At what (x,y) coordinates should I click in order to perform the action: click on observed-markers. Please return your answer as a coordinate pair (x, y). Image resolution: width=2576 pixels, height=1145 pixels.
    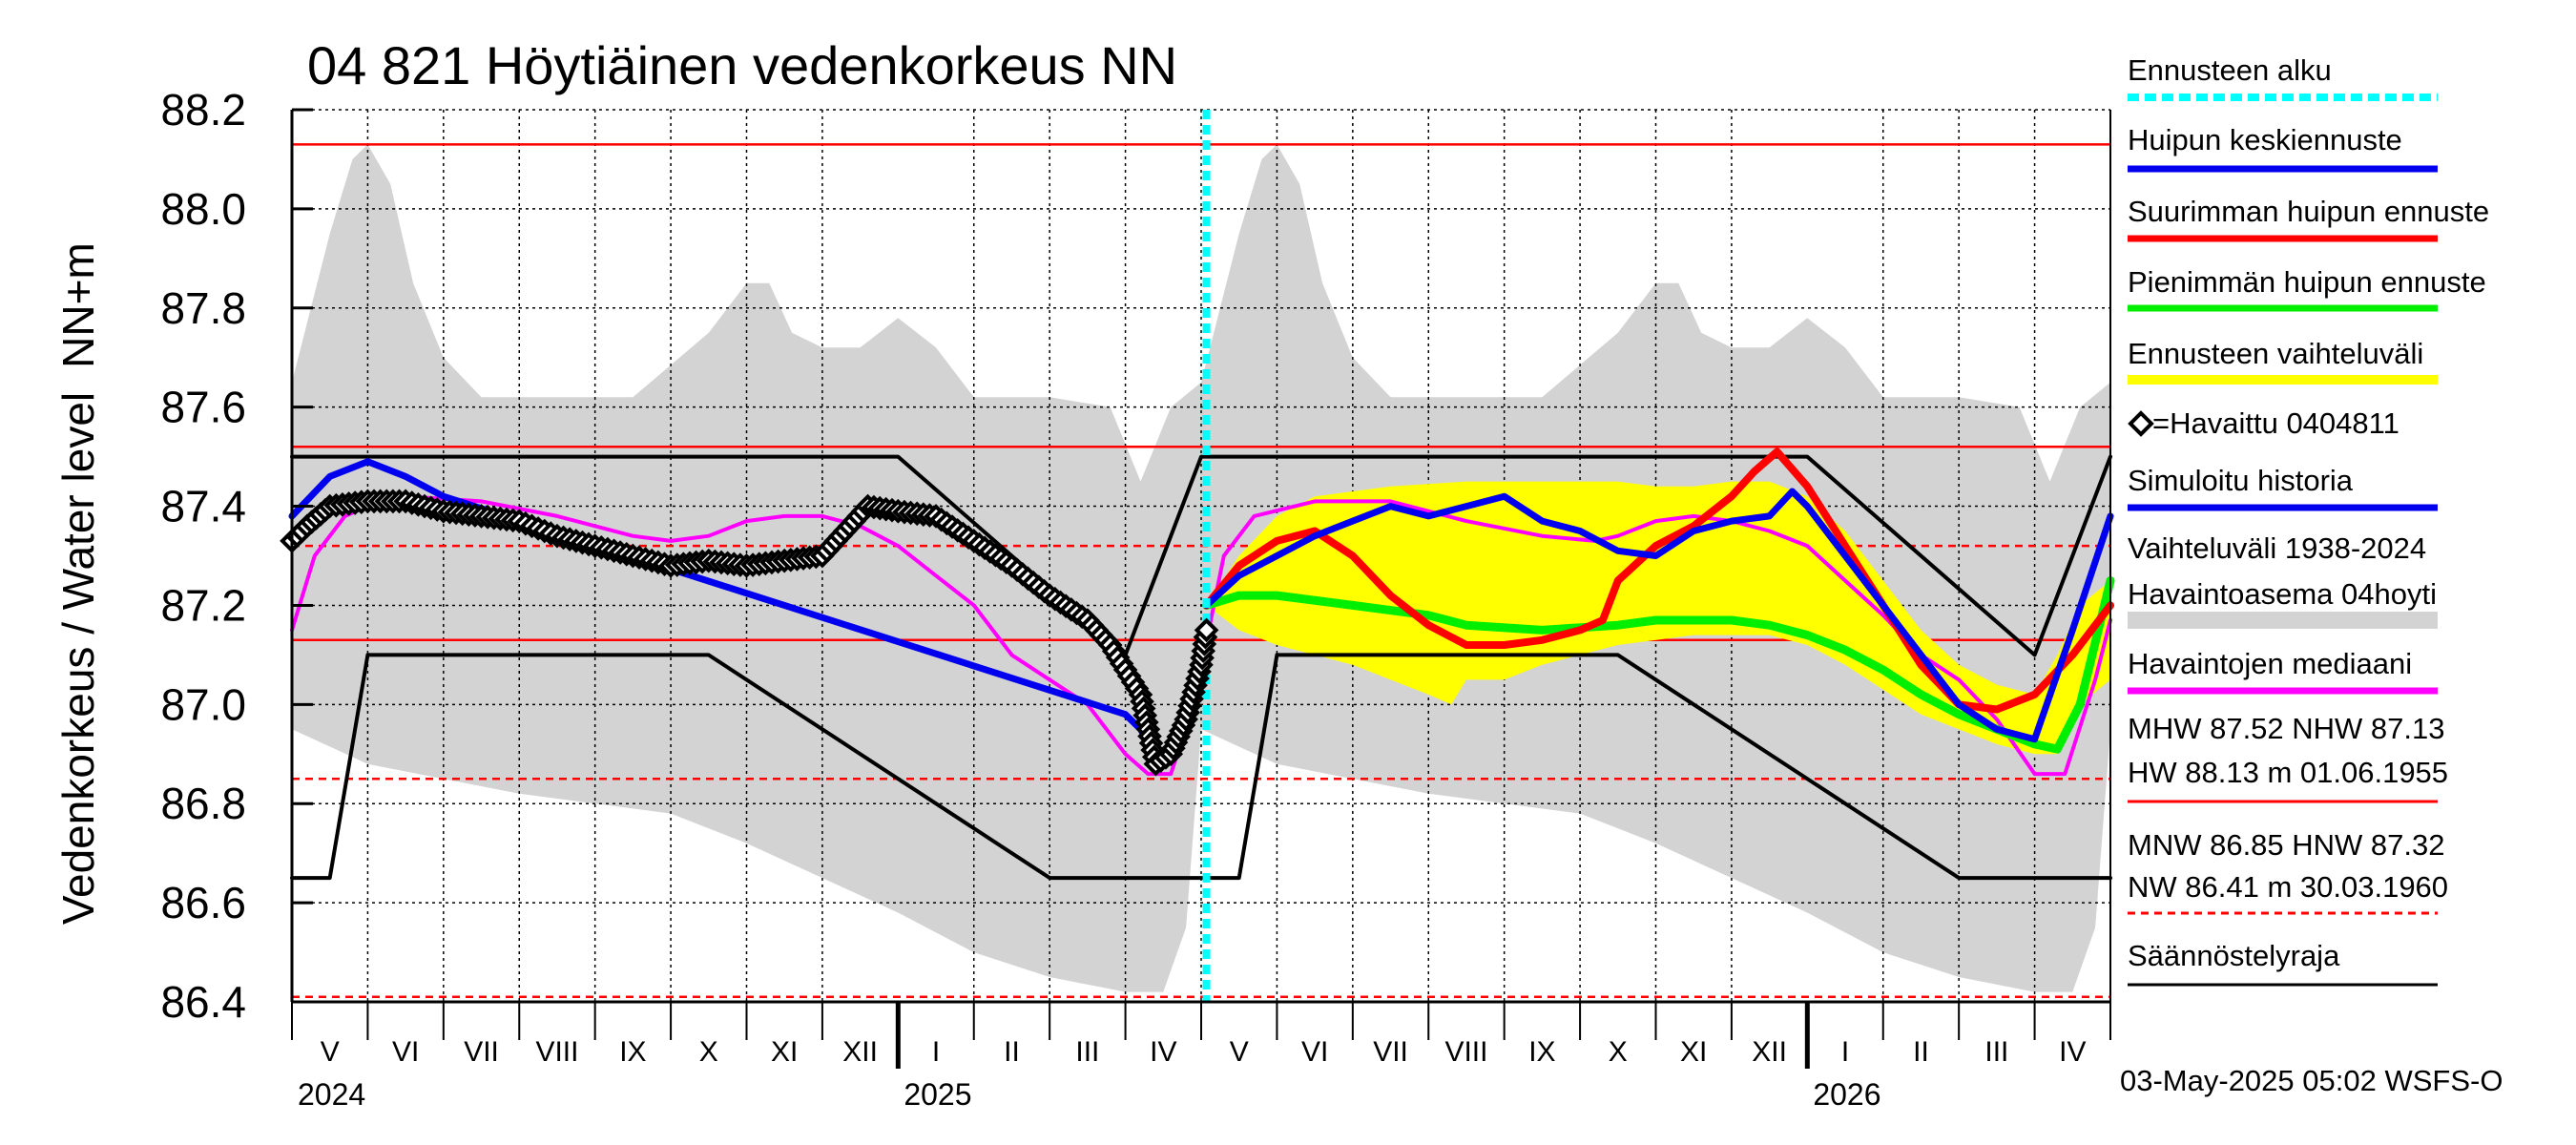
    Looking at the image, I should click on (749, 633).